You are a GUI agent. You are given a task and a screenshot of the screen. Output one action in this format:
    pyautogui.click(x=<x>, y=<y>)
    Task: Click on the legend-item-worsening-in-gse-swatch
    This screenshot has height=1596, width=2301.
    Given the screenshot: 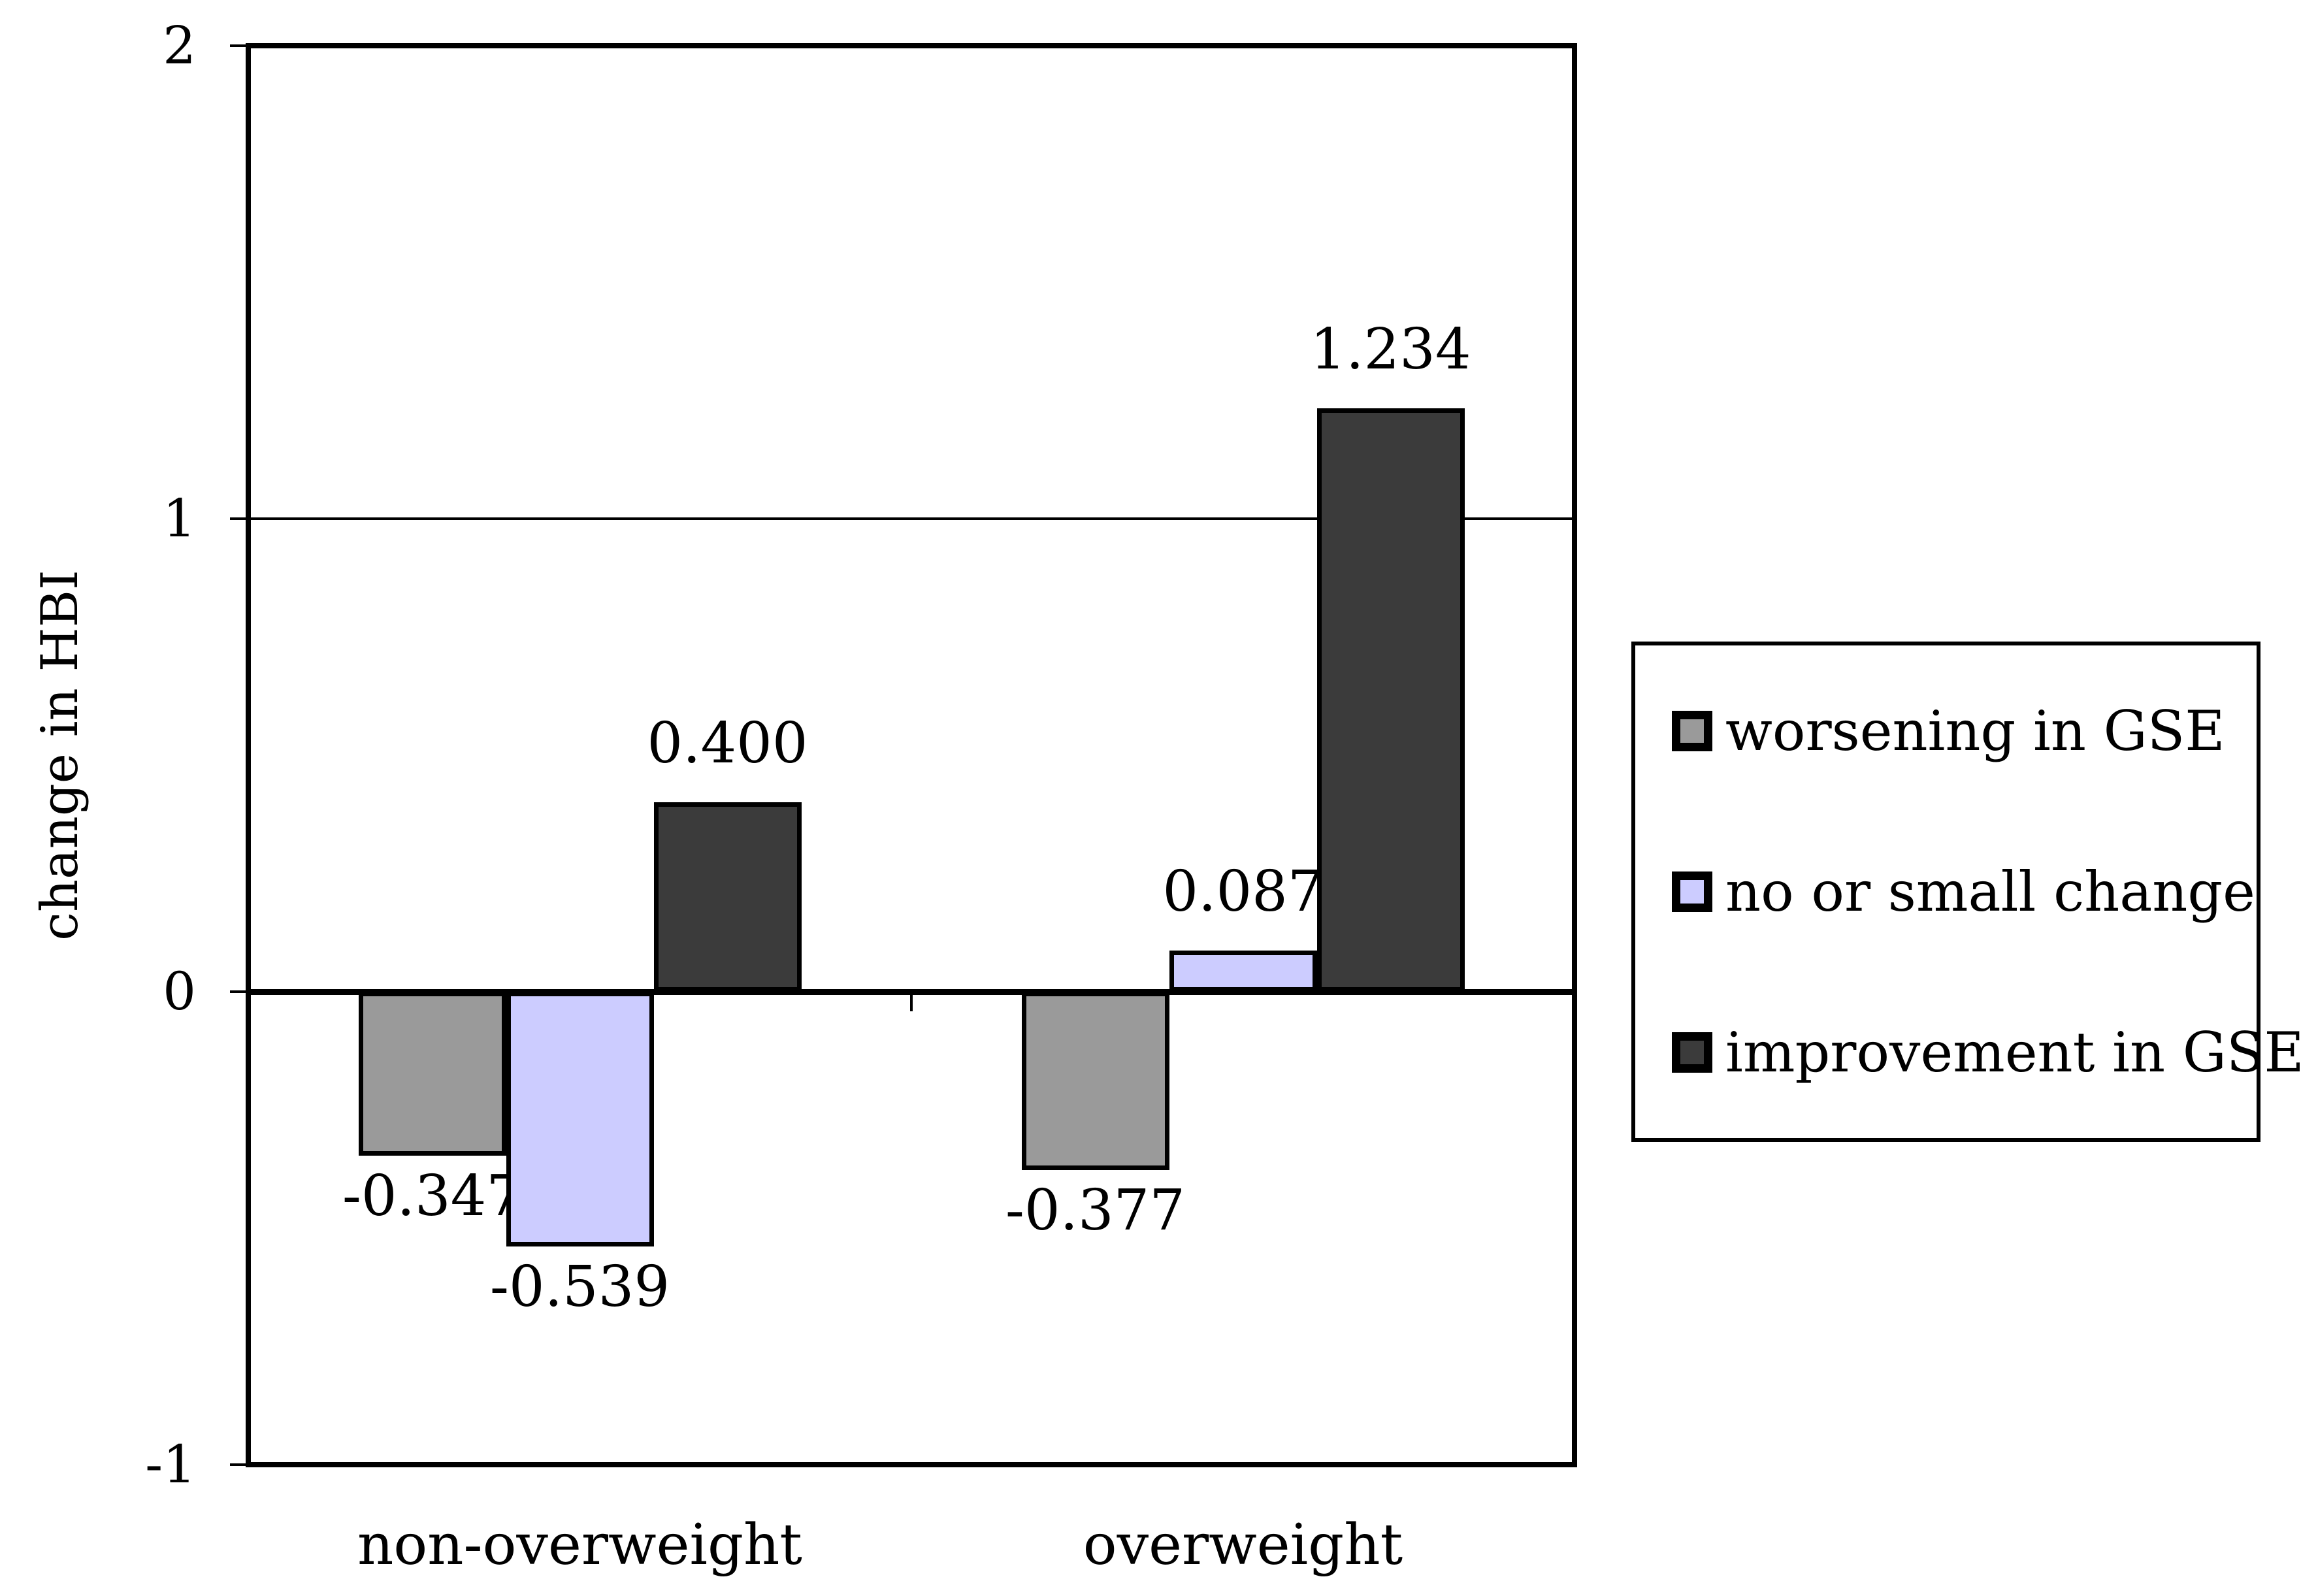 What is the action you would take?
    pyautogui.click(x=1692, y=731)
    